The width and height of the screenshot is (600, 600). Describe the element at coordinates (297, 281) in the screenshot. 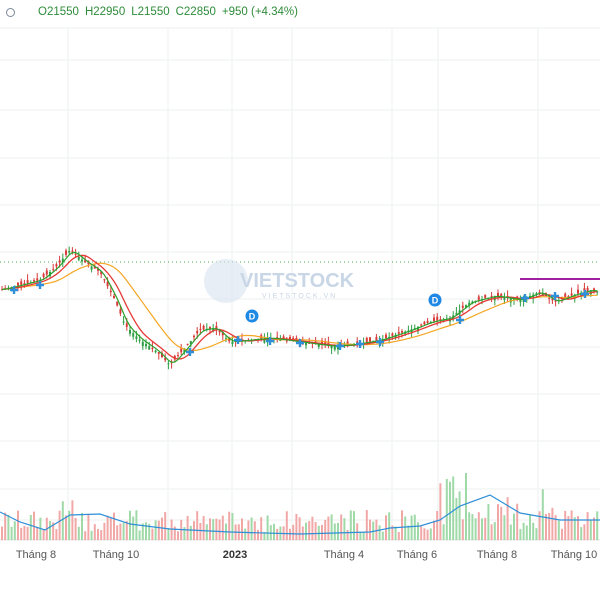

I see `watermark-text: VIETSTOCK` at that location.